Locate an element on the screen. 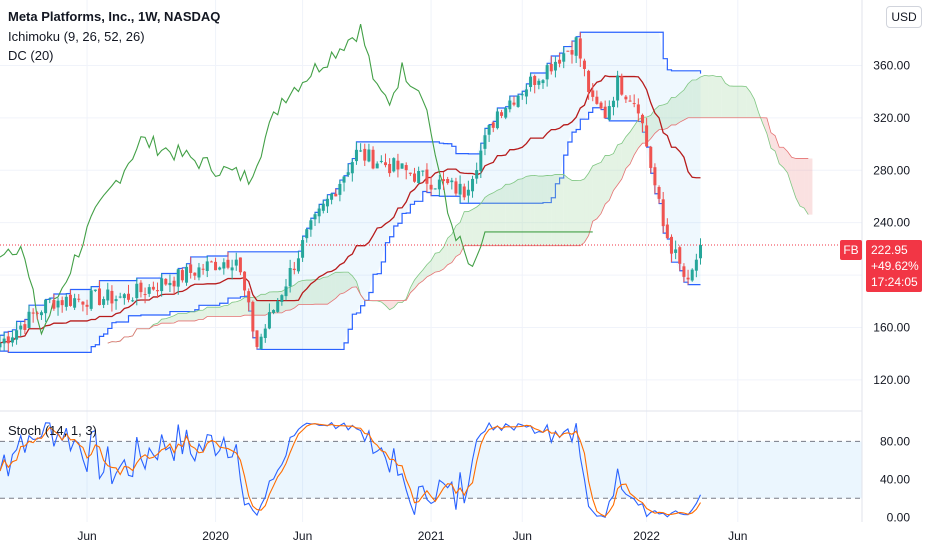 This screenshot has width=932, height=550. price-tick-label: 160.00 is located at coordinates (891, 327).